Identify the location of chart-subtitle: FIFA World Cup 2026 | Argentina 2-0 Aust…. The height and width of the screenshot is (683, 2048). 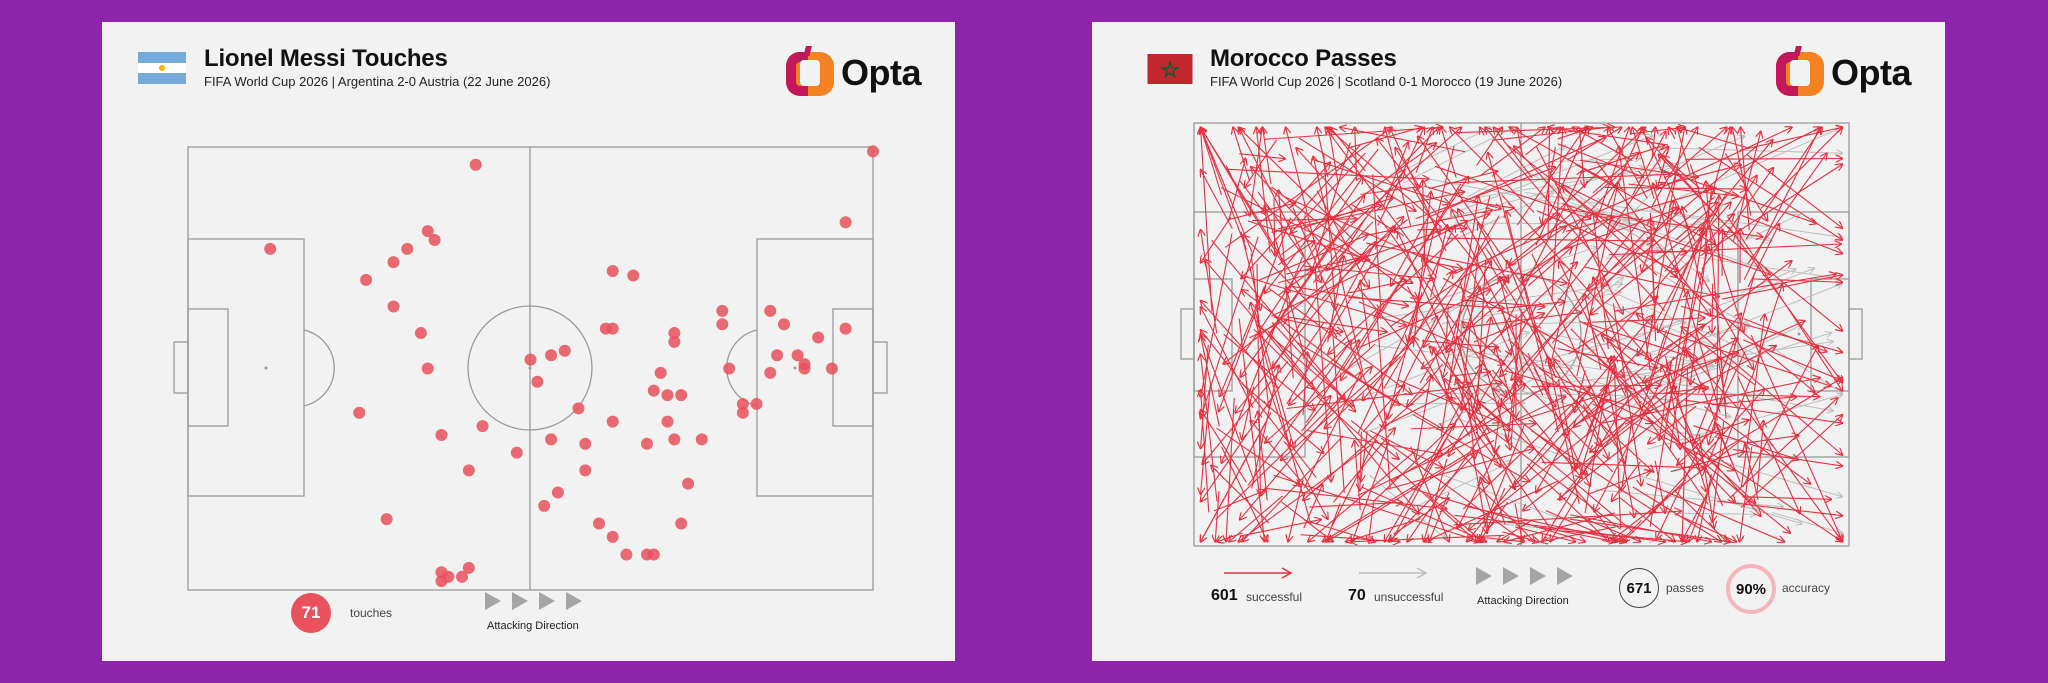
(377, 81).